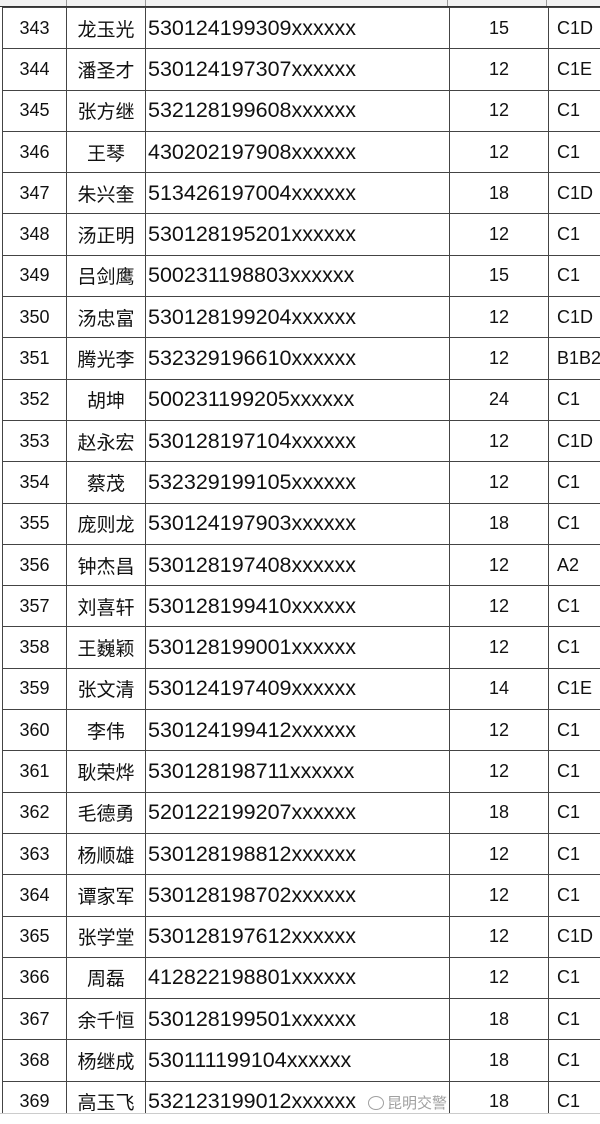 This screenshot has height=1124, width=600. I want to click on bottom-edge, so click(300, 1118).